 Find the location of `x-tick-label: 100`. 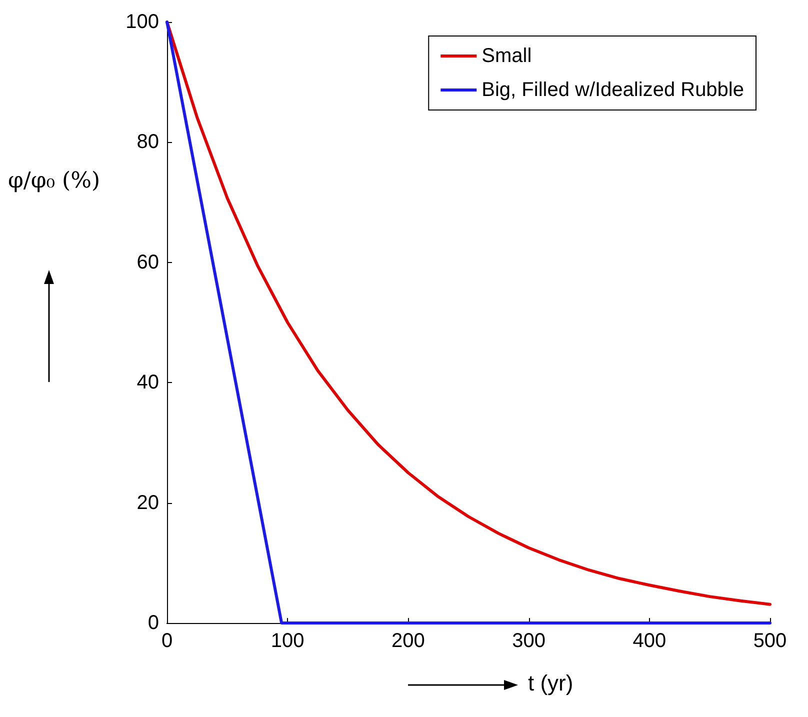

x-tick-label: 100 is located at coordinates (287, 641).